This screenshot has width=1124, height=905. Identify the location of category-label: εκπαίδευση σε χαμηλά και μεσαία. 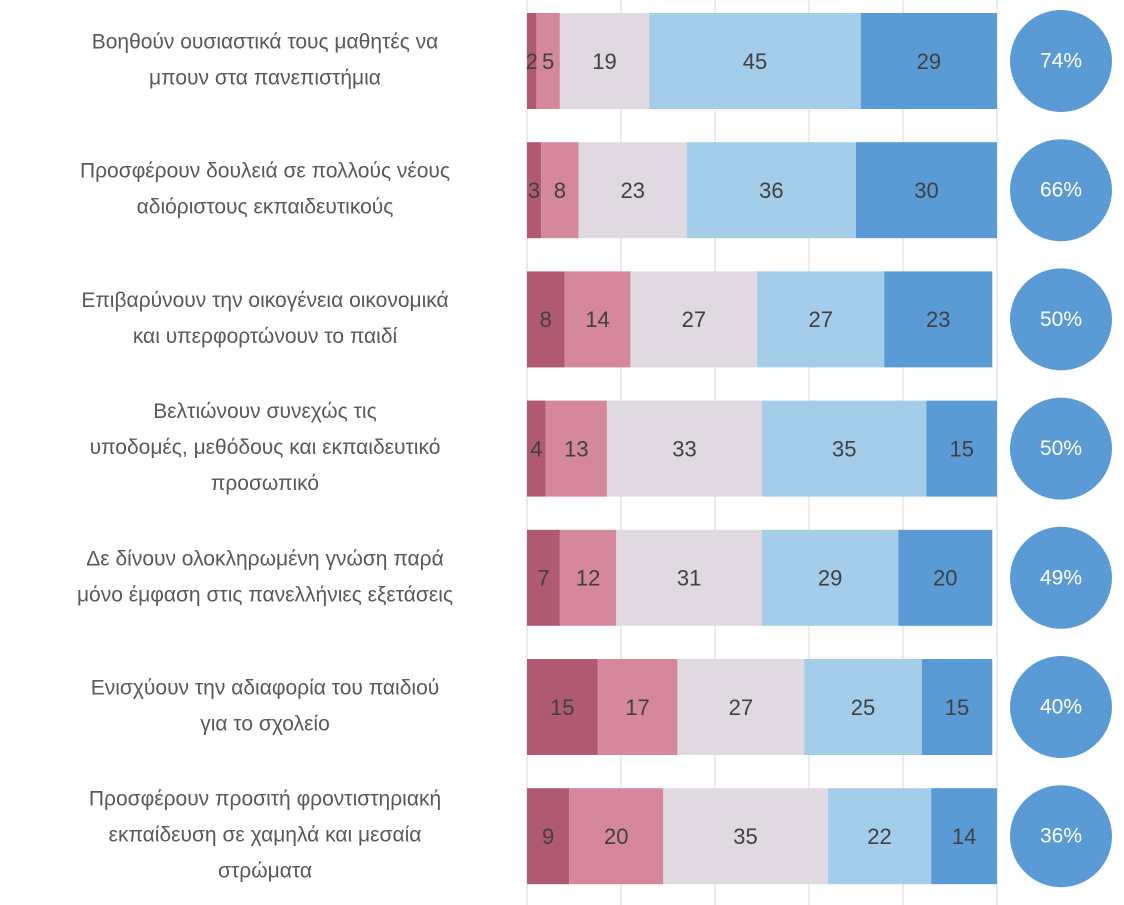
(265, 835).